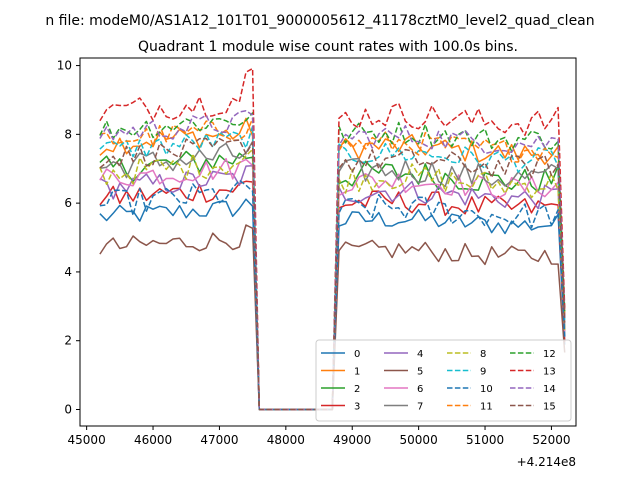 This screenshot has width=640, height=480. I want to click on y-tick-label: 8, so click(68, 134).